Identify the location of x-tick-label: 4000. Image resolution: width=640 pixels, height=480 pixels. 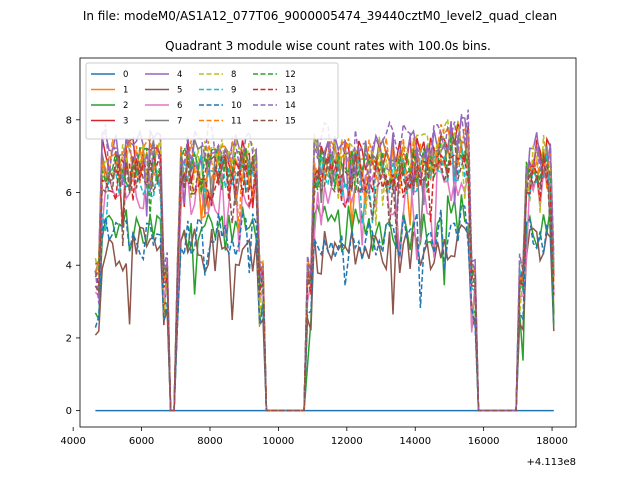
(72, 441).